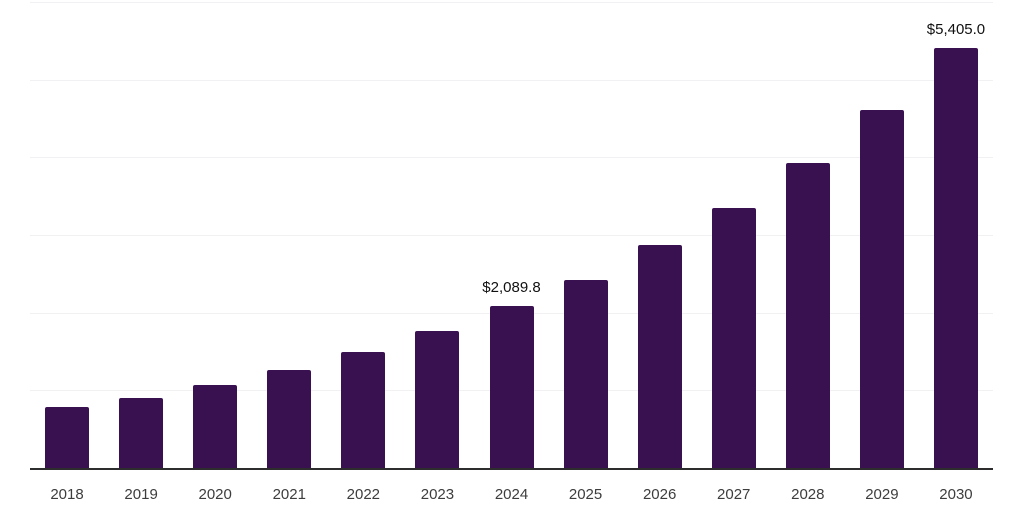 Image resolution: width=1024 pixels, height=512 pixels. Describe the element at coordinates (141, 494) in the screenshot. I see `x-tick-label-2019: 2019` at that location.